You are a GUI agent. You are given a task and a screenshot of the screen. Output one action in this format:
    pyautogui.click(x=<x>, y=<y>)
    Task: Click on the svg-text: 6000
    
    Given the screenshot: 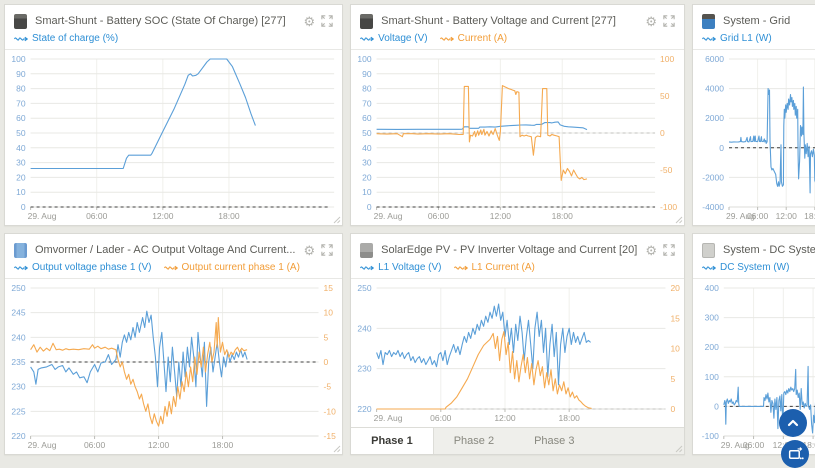 What is the action you would take?
    pyautogui.click(x=714, y=59)
    